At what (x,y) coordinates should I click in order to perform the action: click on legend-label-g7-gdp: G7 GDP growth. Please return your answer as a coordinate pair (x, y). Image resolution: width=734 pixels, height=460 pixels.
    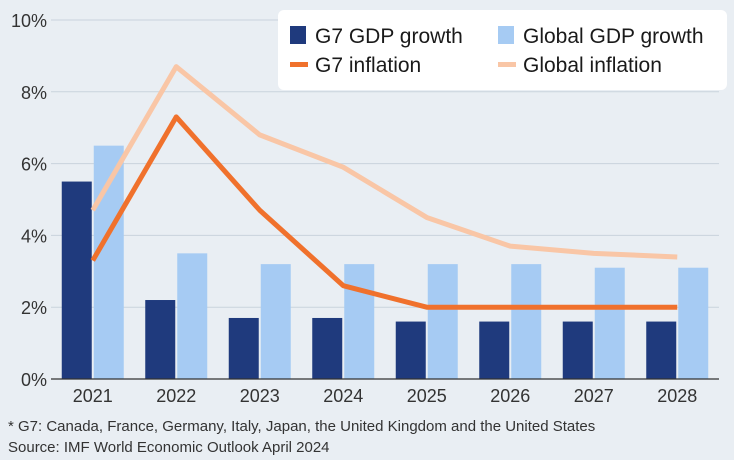
    Looking at the image, I should click on (389, 36).